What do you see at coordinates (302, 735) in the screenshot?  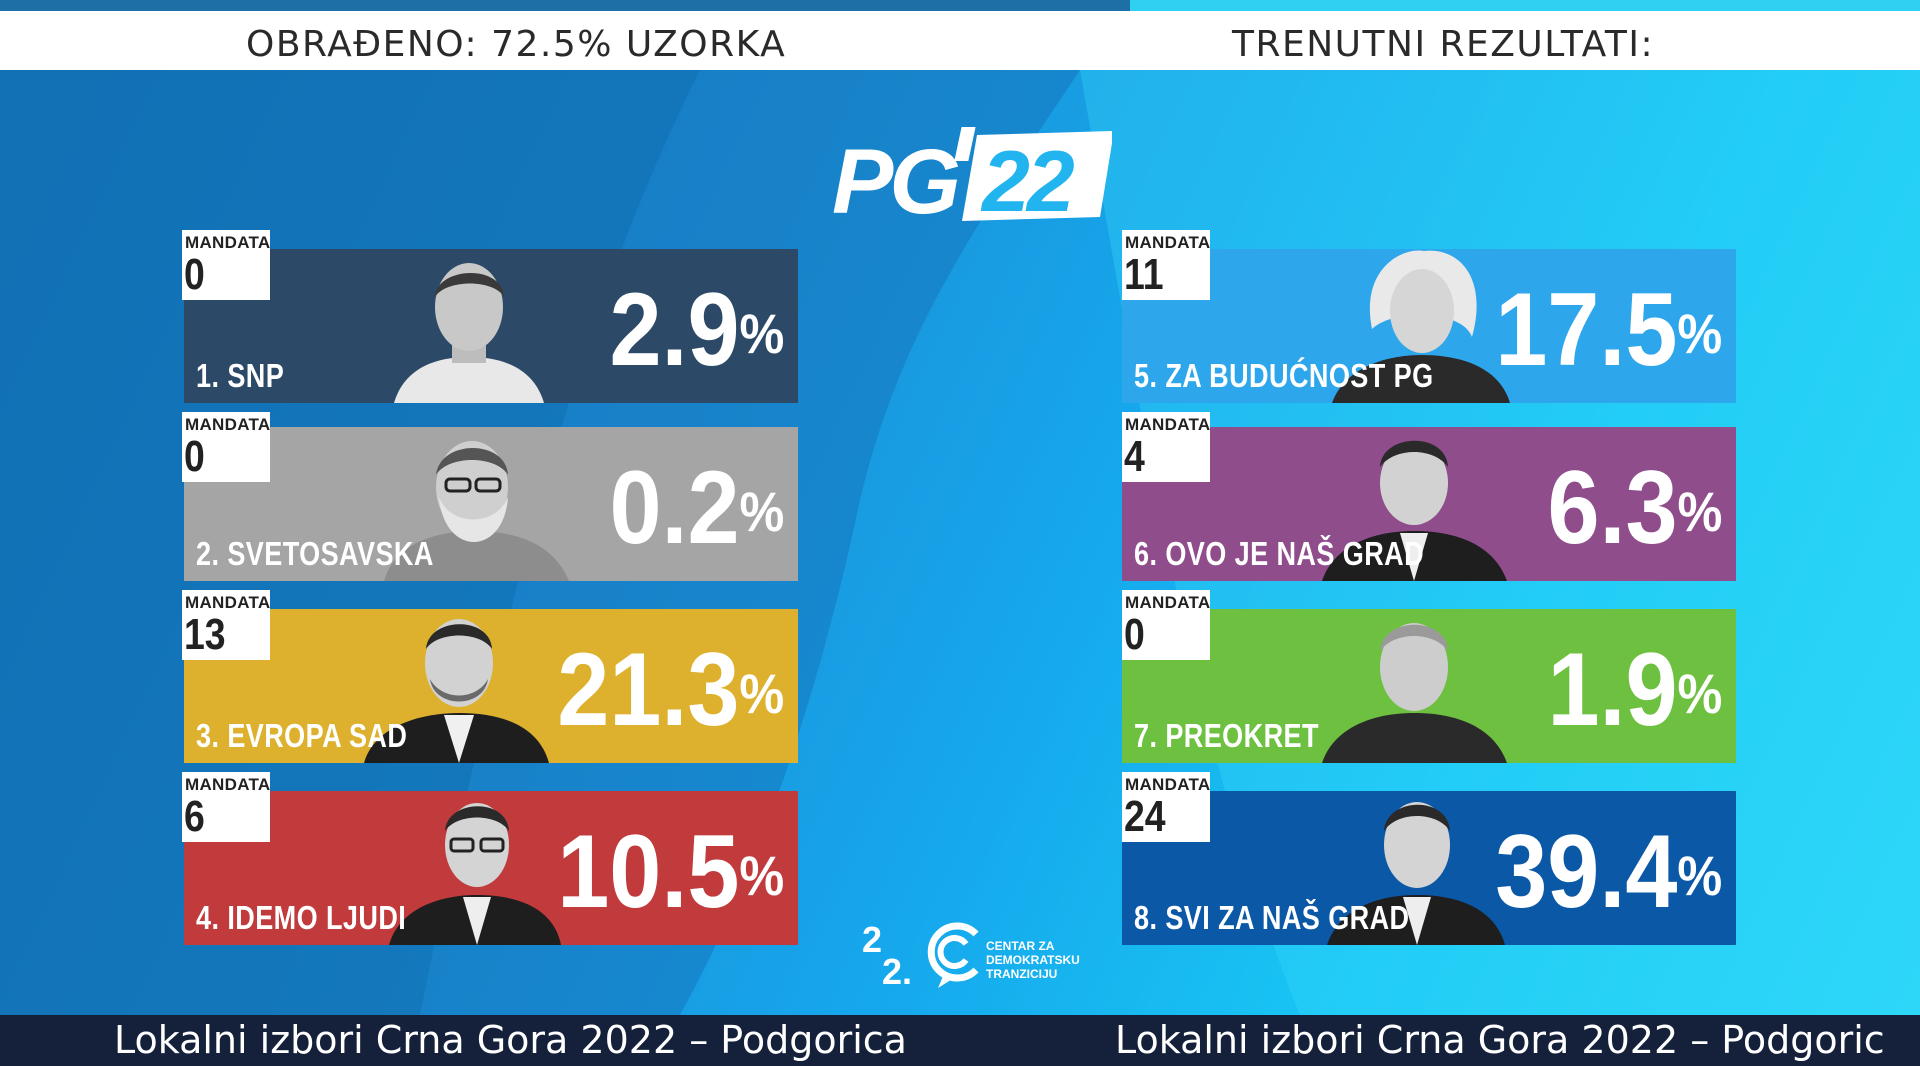 I see `party-name: 3. EVROPA SAD` at bounding box center [302, 735].